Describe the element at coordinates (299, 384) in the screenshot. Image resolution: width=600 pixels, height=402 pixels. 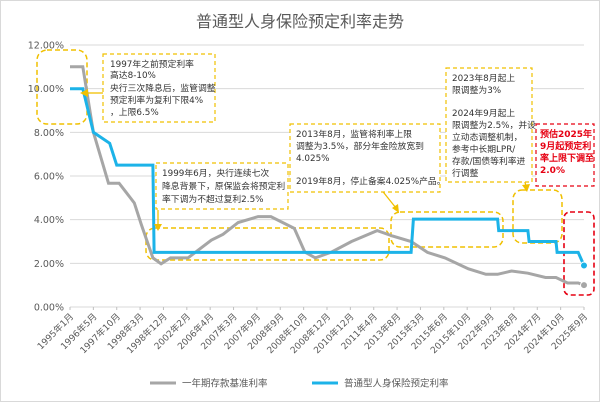
I see `legend: 一年期存款基准利率 普通型人身保险预定利率` at that location.